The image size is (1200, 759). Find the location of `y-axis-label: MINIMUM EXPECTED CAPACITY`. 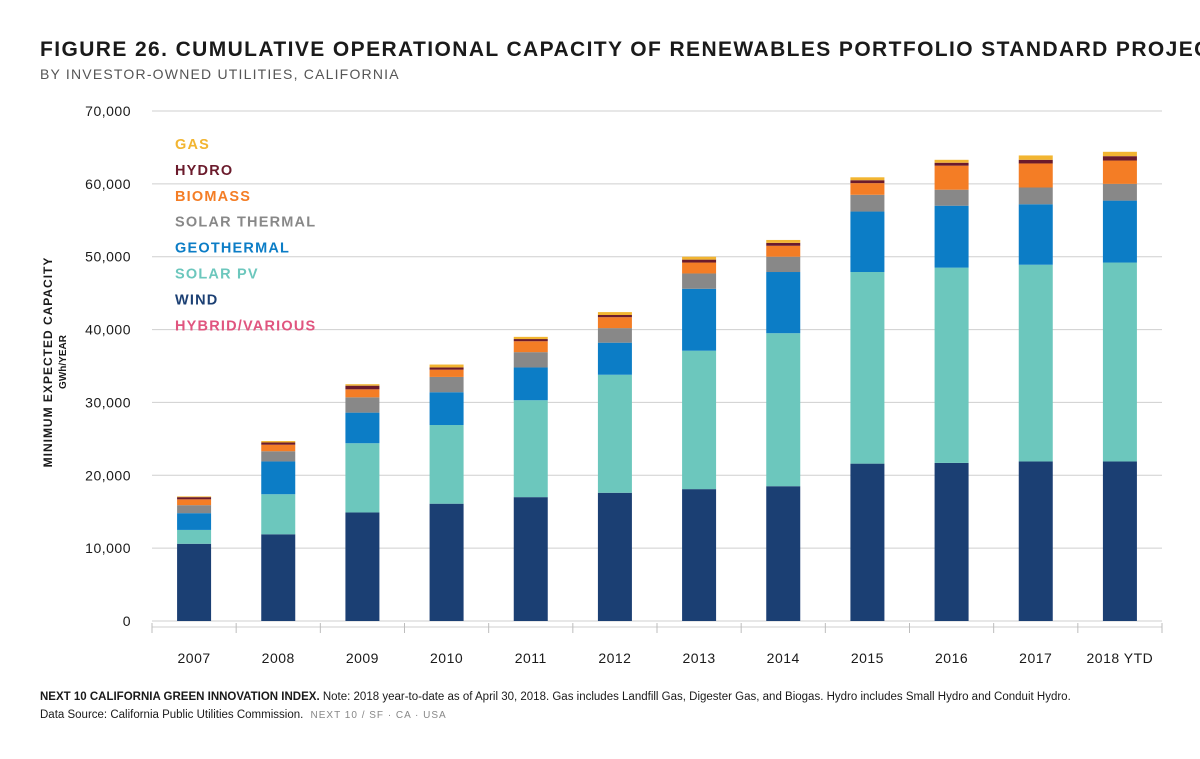

y-axis-label: MINIMUM EXPECTED CAPACITY is located at coordinates (48, 362).